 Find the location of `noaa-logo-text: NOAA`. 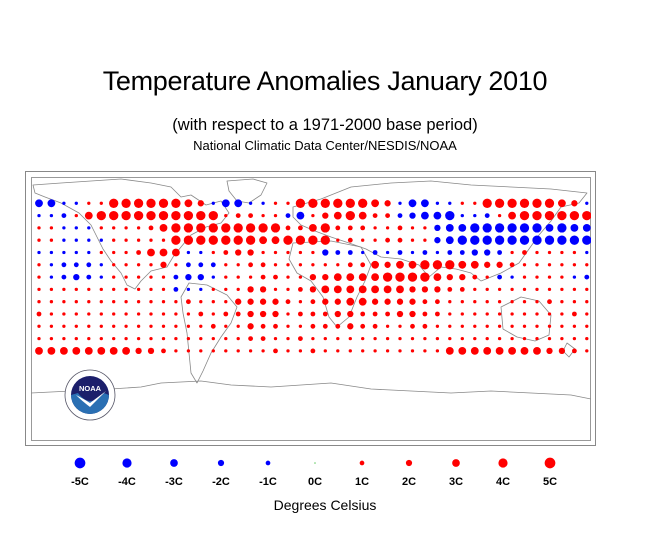

noaa-logo-text: NOAA is located at coordinates (90, 388).